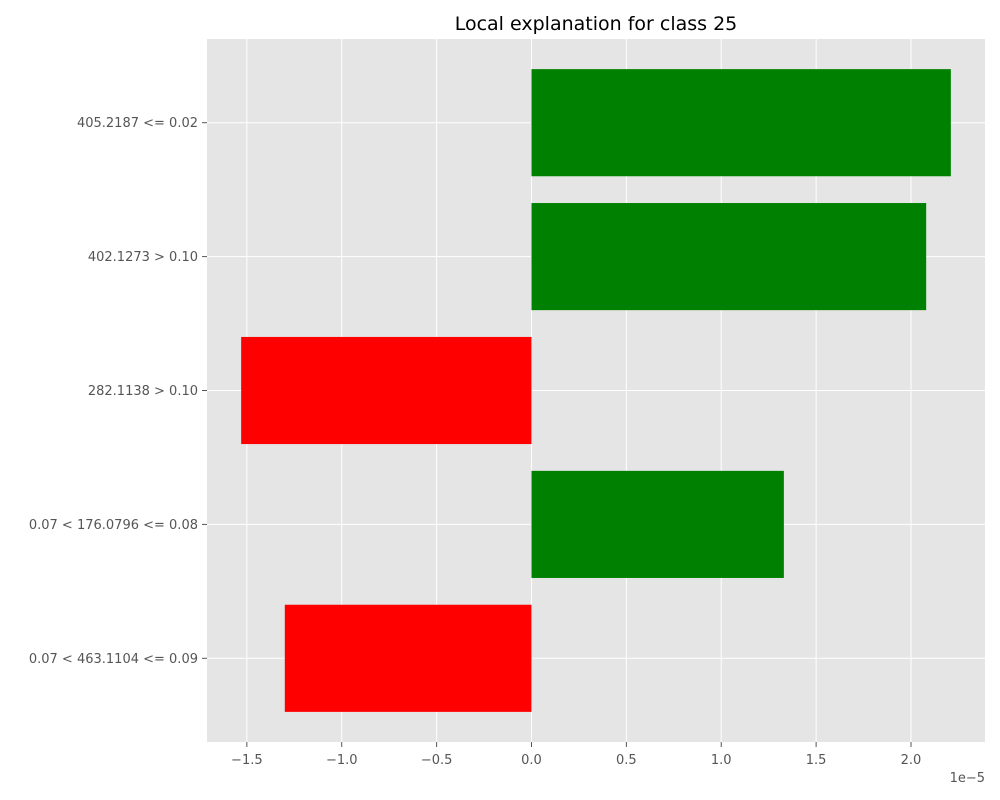  What do you see at coordinates (247, 760) in the screenshot?
I see `x-tick-label: −1.5` at bounding box center [247, 760].